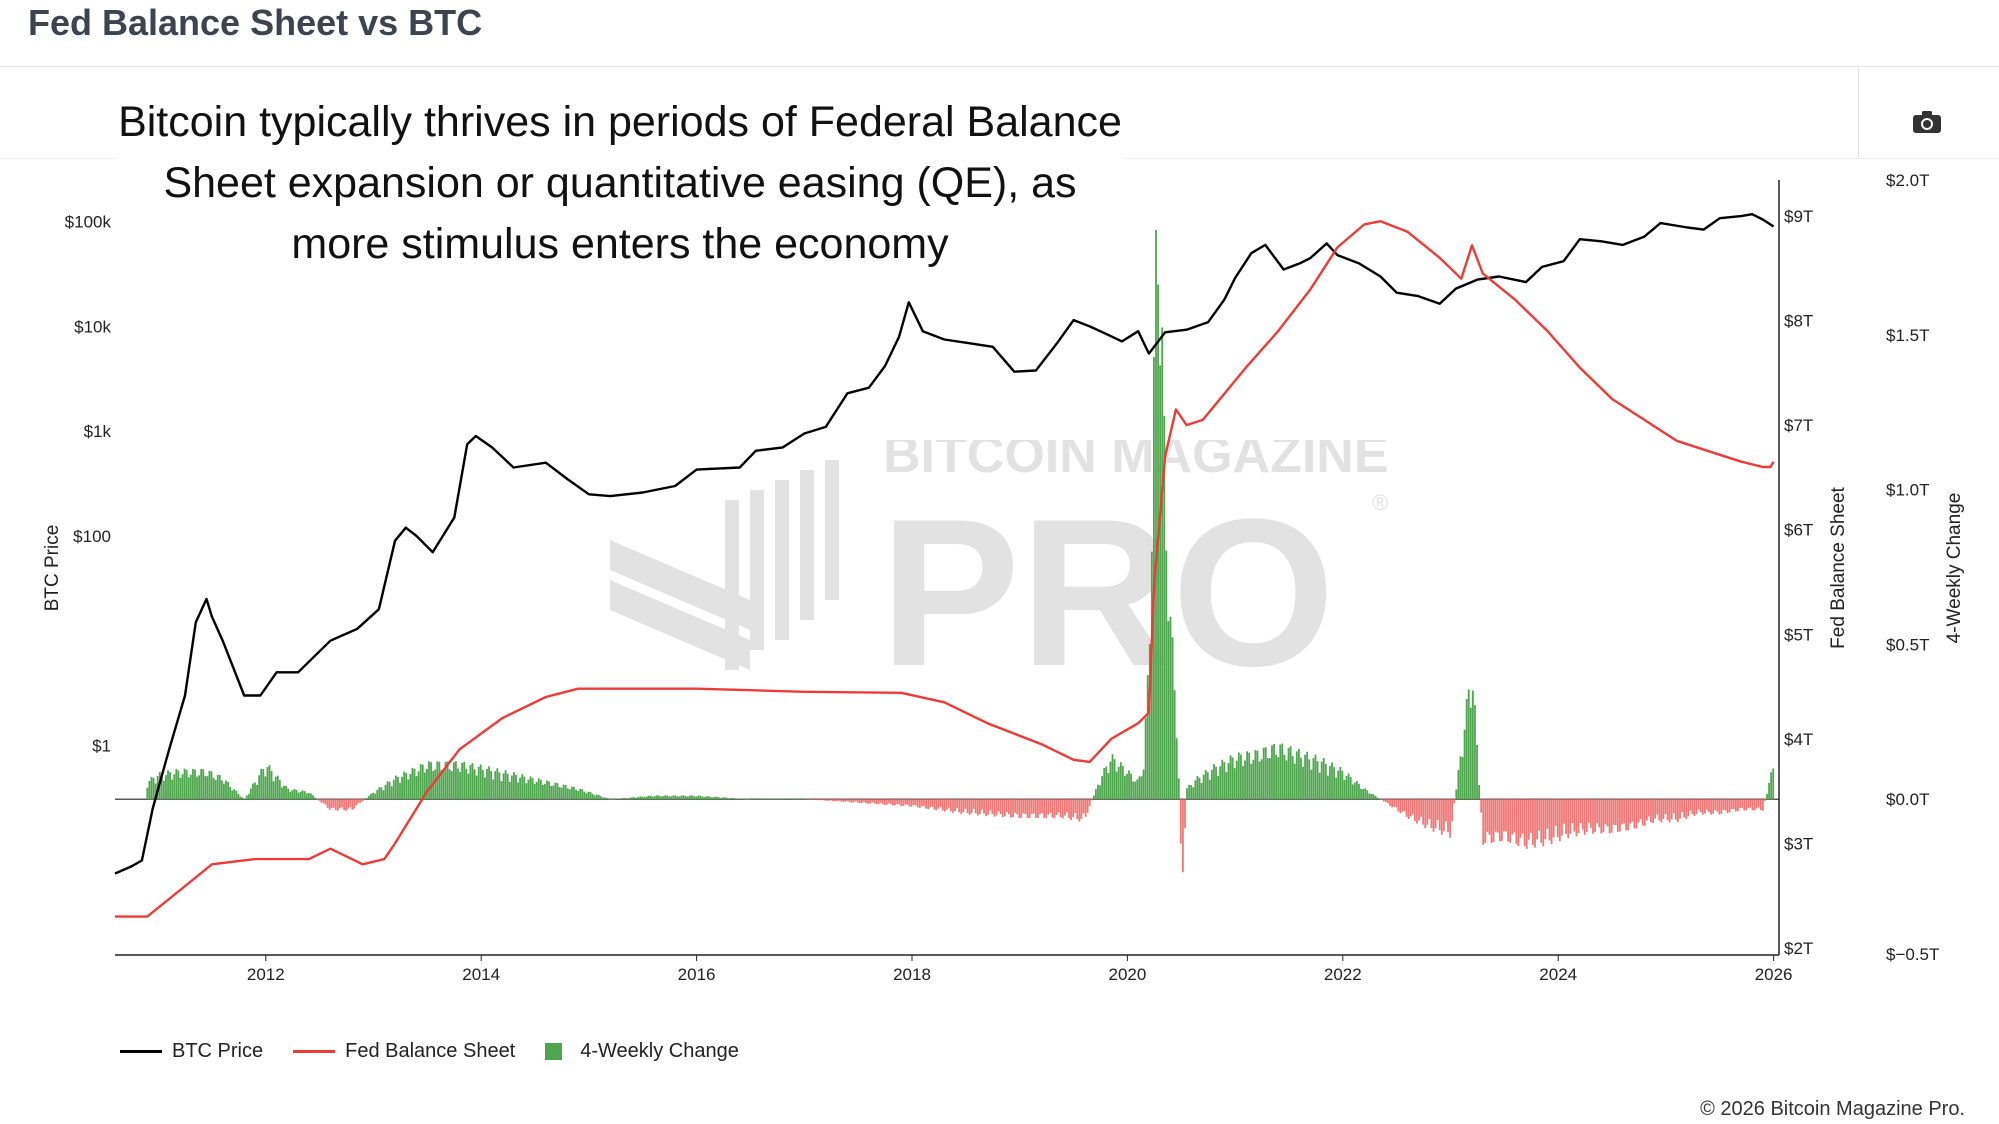 Image resolution: width=1999 pixels, height=1124 pixels. What do you see at coordinates (404, 1051) in the screenshot?
I see `legend-item-fed-balance-sheet: Fed Balance Sheet` at bounding box center [404, 1051].